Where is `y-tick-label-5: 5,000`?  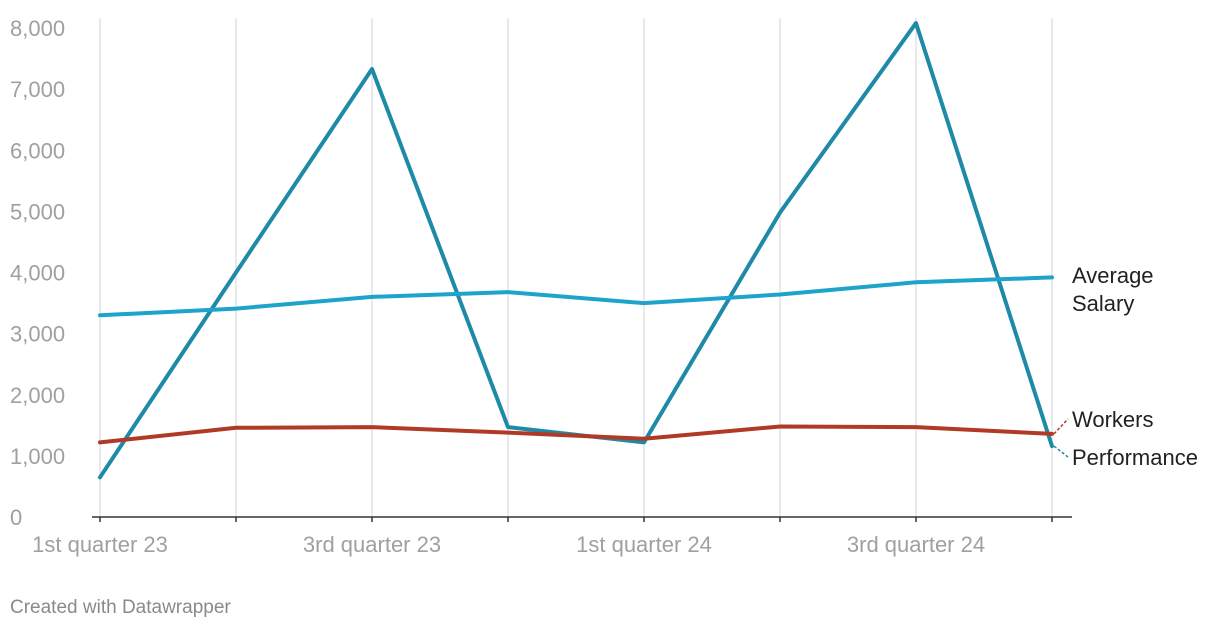
y-tick-label-5: 5,000 is located at coordinates (37, 211).